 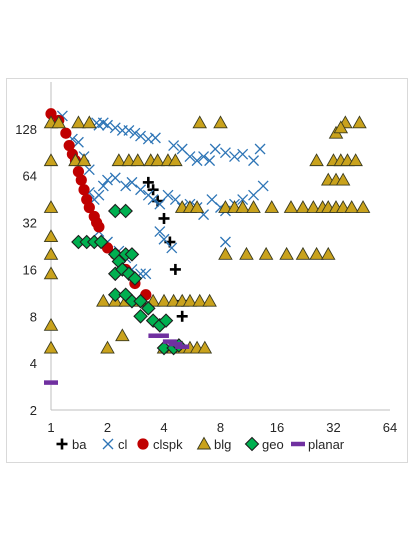 What do you see at coordinates (277, 427) in the screenshot?
I see `x-tick-label-4: 16` at bounding box center [277, 427].